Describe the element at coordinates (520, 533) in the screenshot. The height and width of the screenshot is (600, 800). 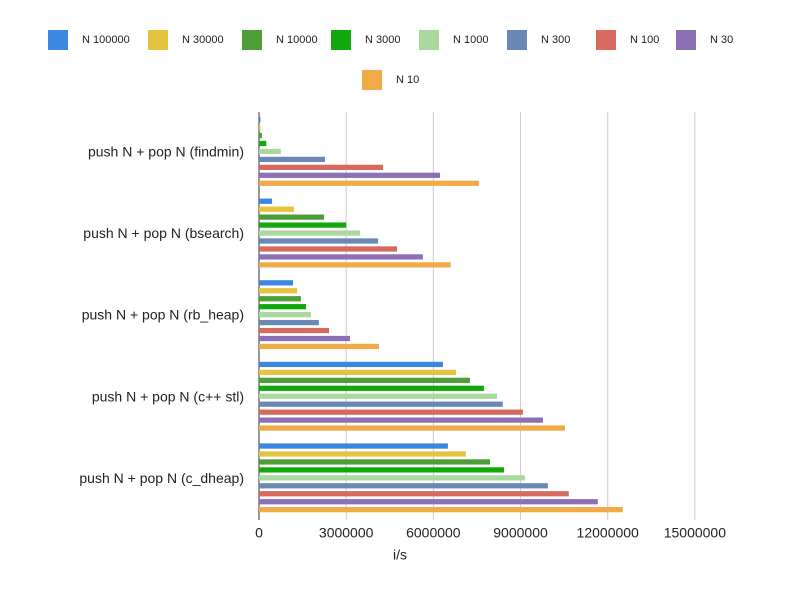
I see `x-tick-label: 9000000` at that location.